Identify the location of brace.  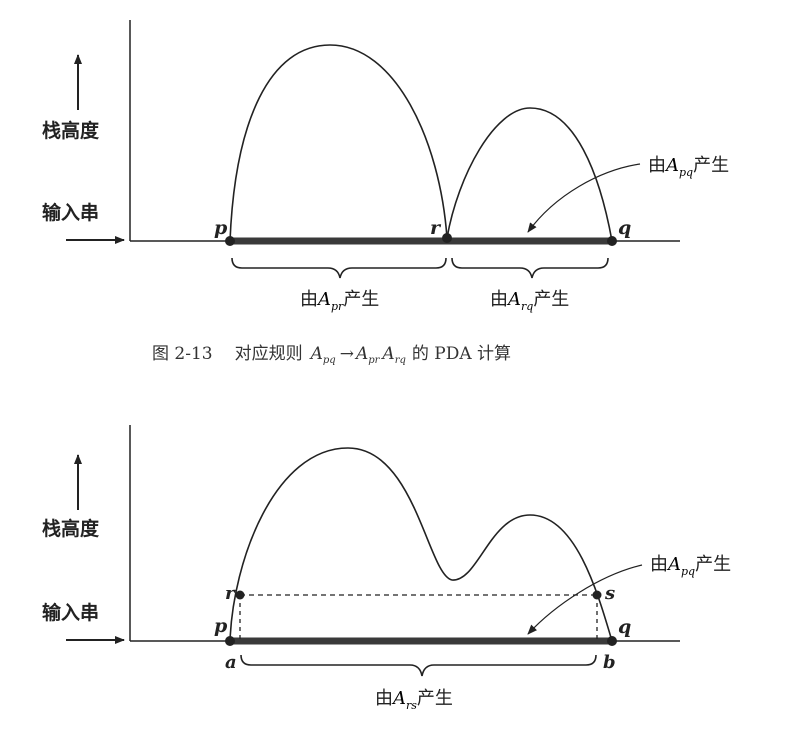
(418, 665).